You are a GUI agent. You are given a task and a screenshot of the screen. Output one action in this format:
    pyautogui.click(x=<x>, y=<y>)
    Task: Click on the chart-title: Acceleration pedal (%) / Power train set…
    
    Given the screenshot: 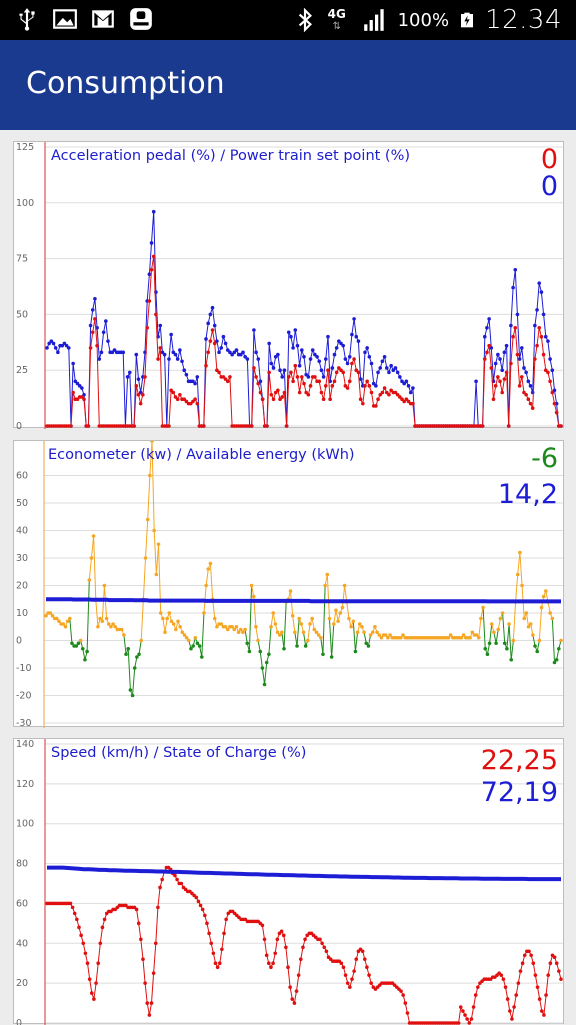 What is the action you would take?
    pyautogui.click(x=231, y=156)
    